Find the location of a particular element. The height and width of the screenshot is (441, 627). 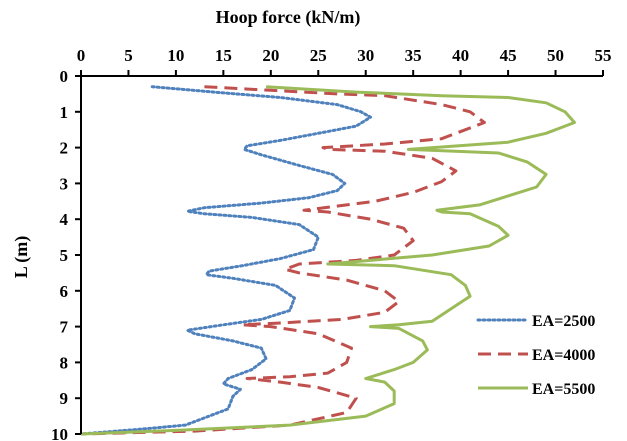

x-tick-label: 45 is located at coordinates (508, 55).